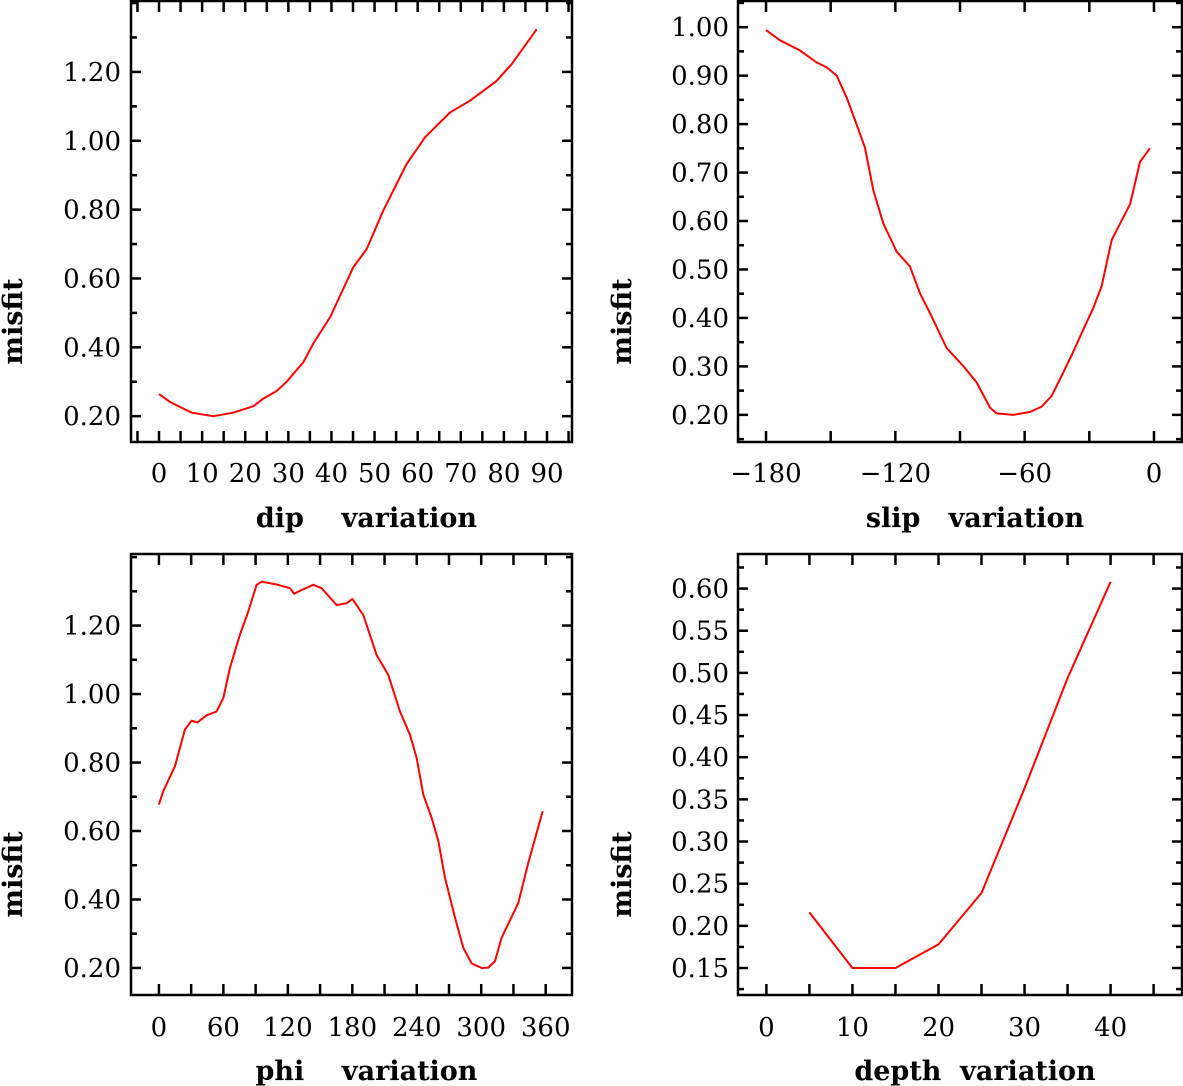 Image resolution: width=1183 pixels, height=1086 pixels. Describe the element at coordinates (352, 1028) in the screenshot. I see `x-tick-label: 180` at that location.